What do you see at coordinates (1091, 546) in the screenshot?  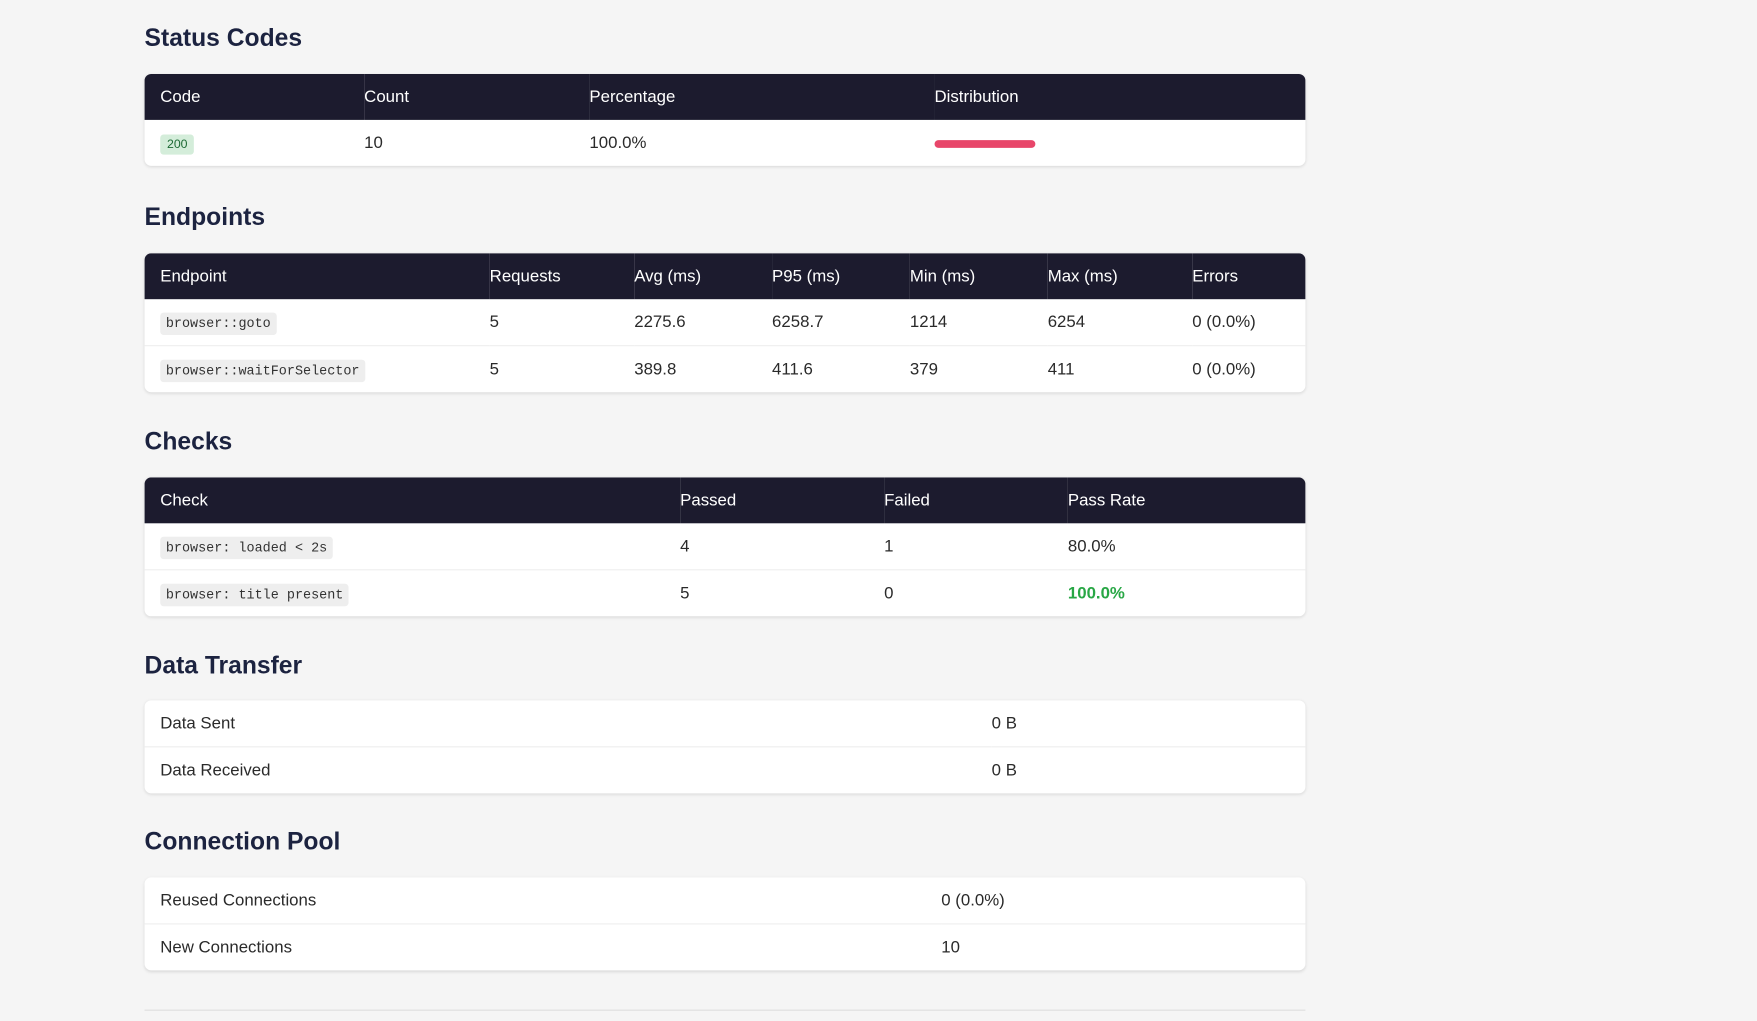 I see `cell: 80.0%` at bounding box center [1091, 546].